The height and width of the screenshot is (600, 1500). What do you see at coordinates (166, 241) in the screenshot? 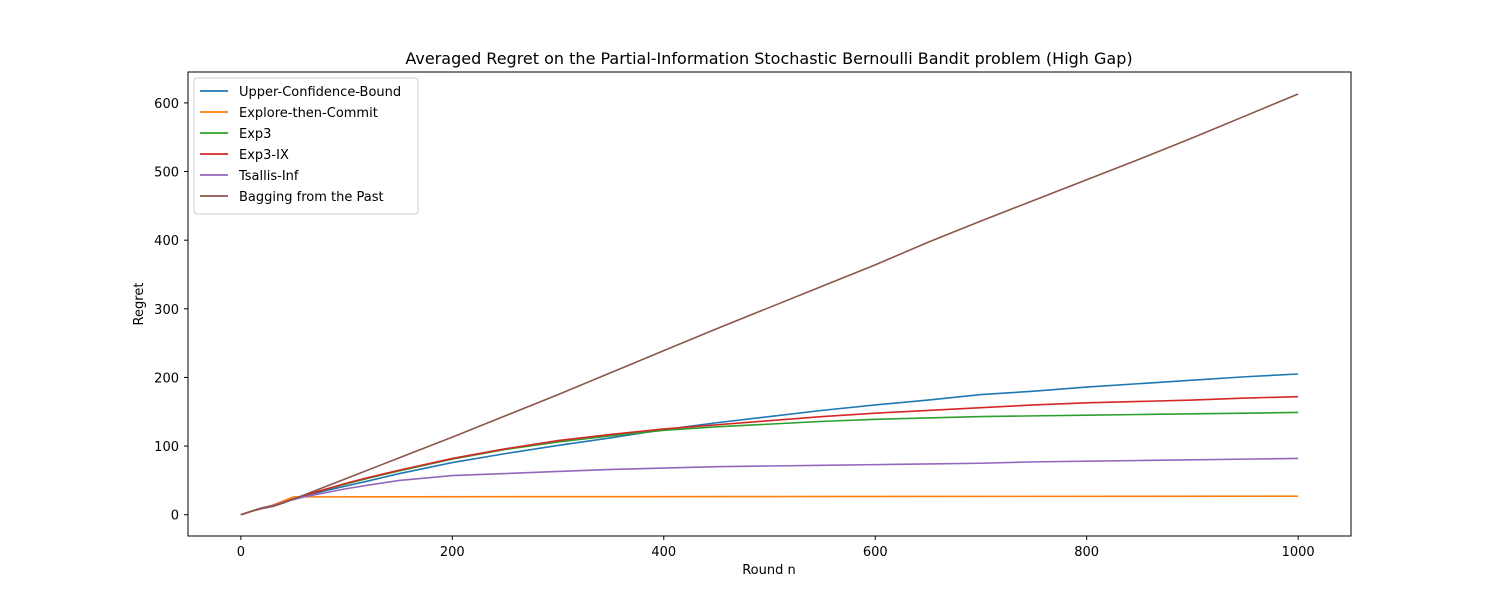
I see `y-tick-label-4: 400` at bounding box center [166, 241].